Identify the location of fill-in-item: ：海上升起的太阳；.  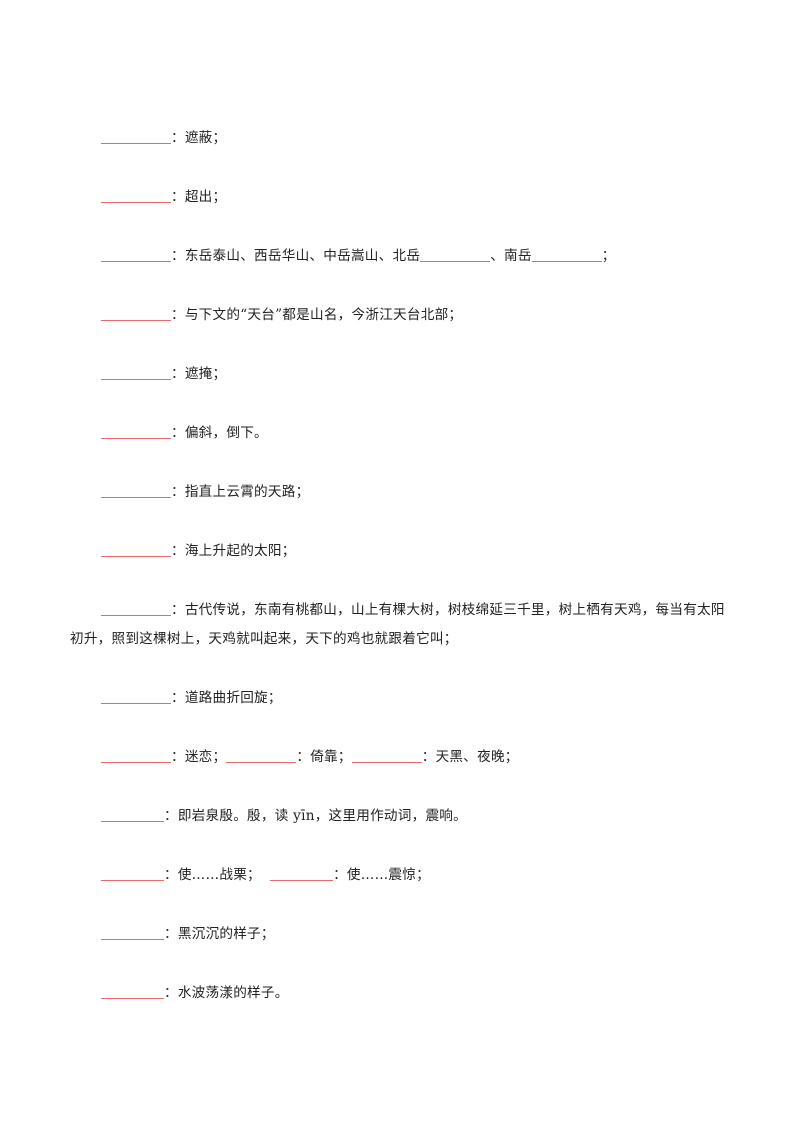
(402, 551).